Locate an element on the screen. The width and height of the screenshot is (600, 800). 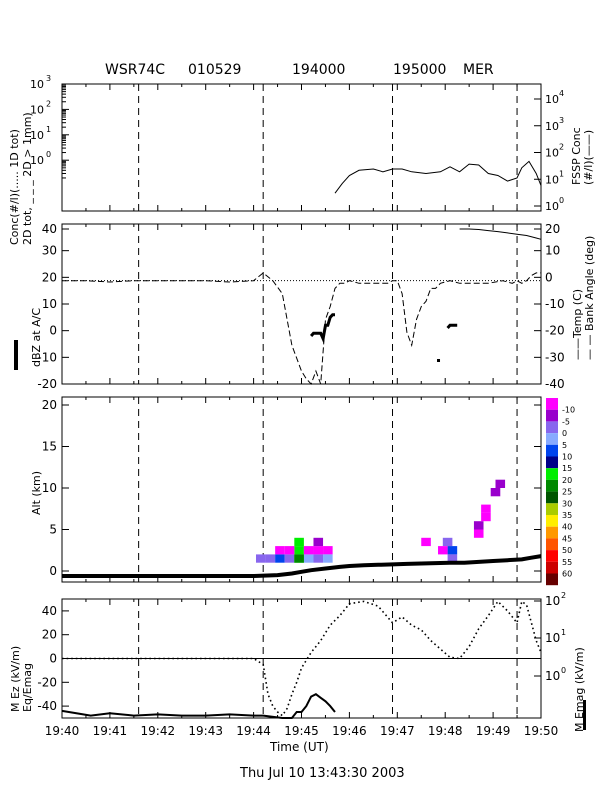
y-tick-exponent: 2 is located at coordinates (48, 103).